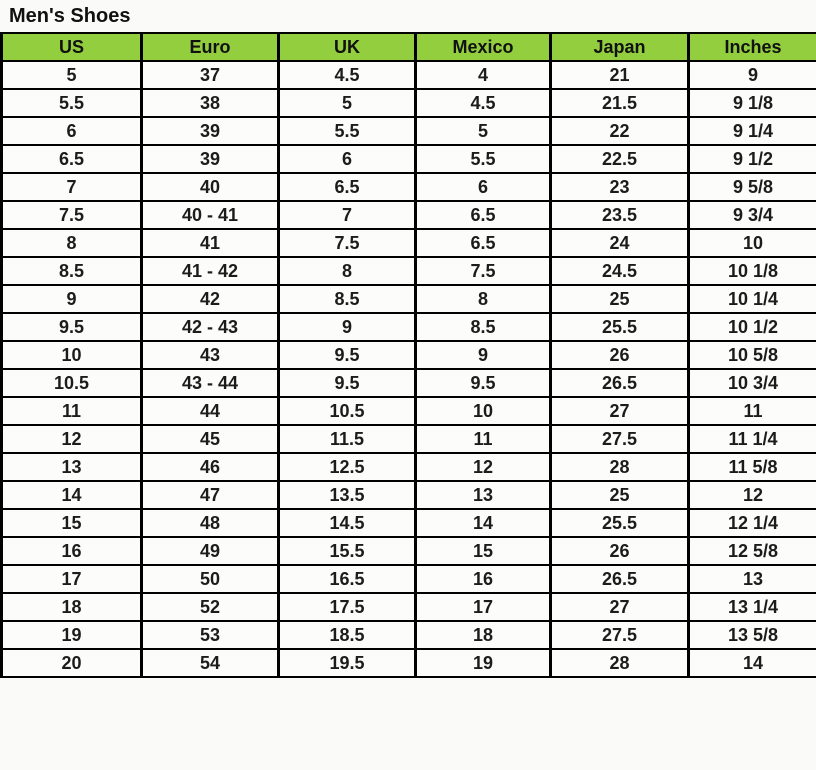 This screenshot has height=770, width=816. Describe the element at coordinates (751, 243) in the screenshot. I see `cell-inches: 10` at that location.